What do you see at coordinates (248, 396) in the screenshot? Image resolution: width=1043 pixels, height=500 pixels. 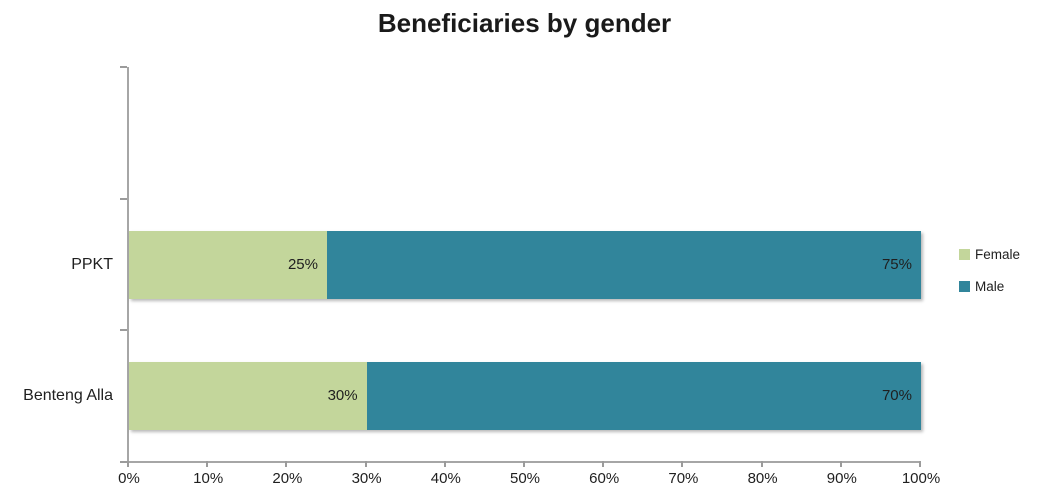 I see `bar-segment-benteng-alla-female: 30%` at bounding box center [248, 396].